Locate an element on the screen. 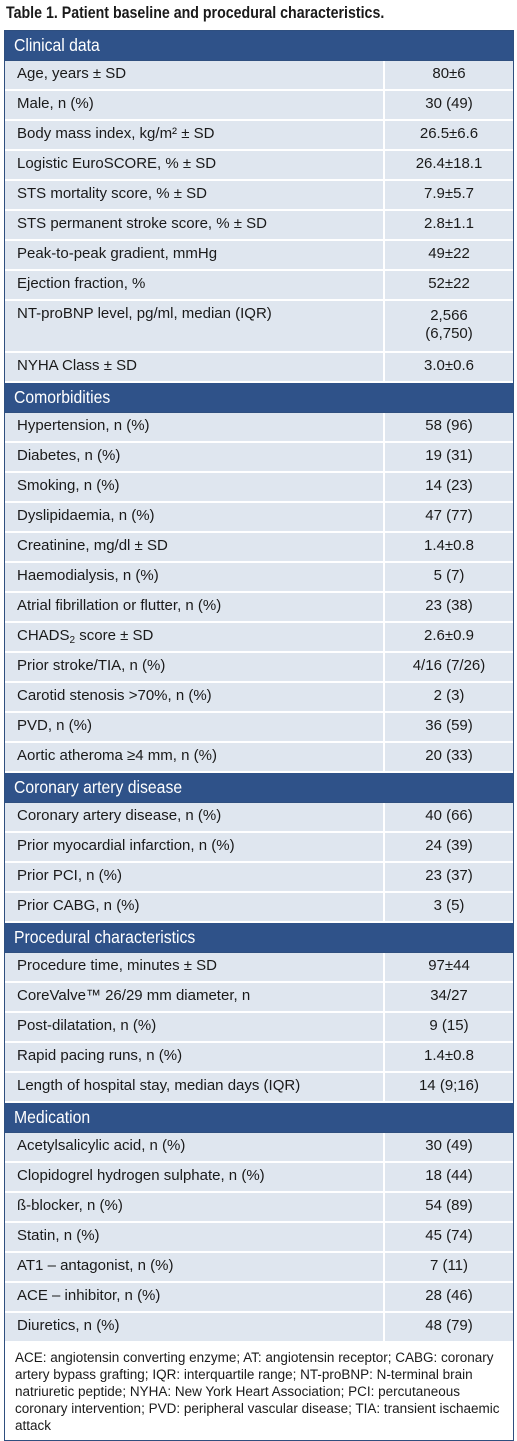  row-label: Age, years ± SD is located at coordinates (195, 75).